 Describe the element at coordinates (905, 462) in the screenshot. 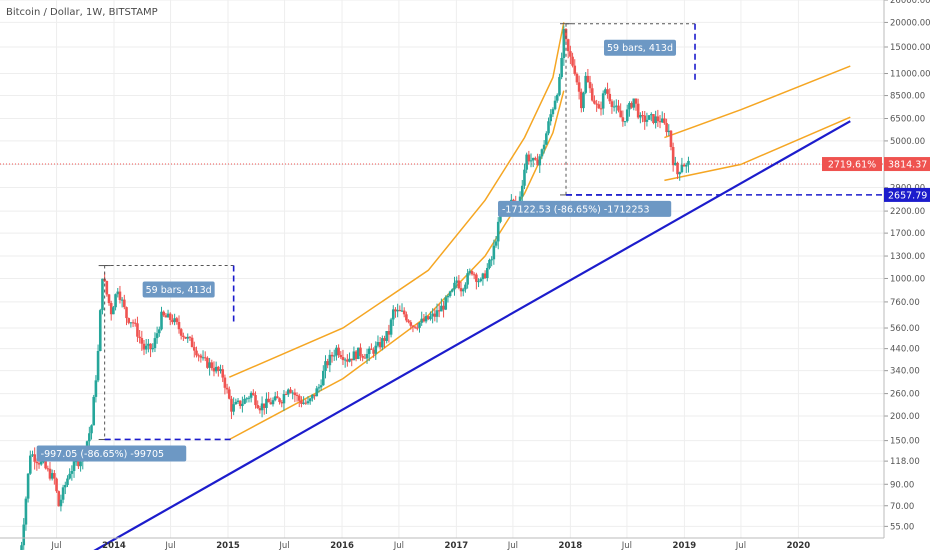

I see `y-tick-label: 118.00` at that location.